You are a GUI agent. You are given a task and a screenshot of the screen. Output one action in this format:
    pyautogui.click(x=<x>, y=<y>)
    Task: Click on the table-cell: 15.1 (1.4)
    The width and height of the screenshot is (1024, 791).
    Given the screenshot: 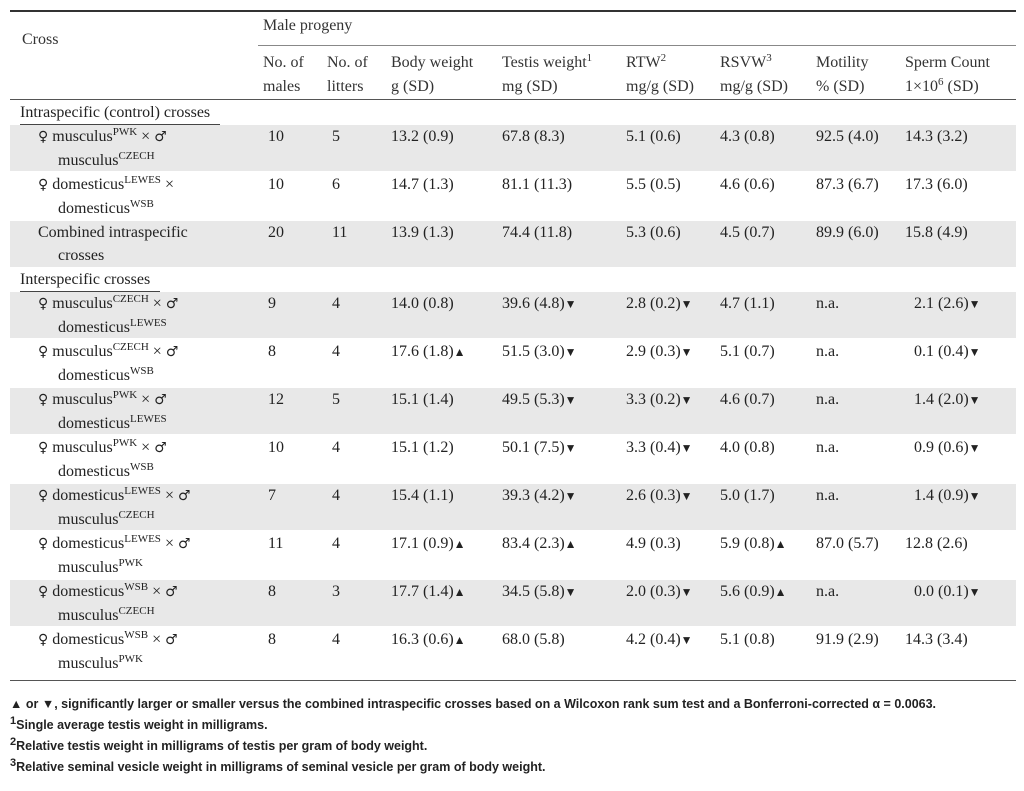 What is the action you would take?
    pyautogui.click(x=422, y=399)
    